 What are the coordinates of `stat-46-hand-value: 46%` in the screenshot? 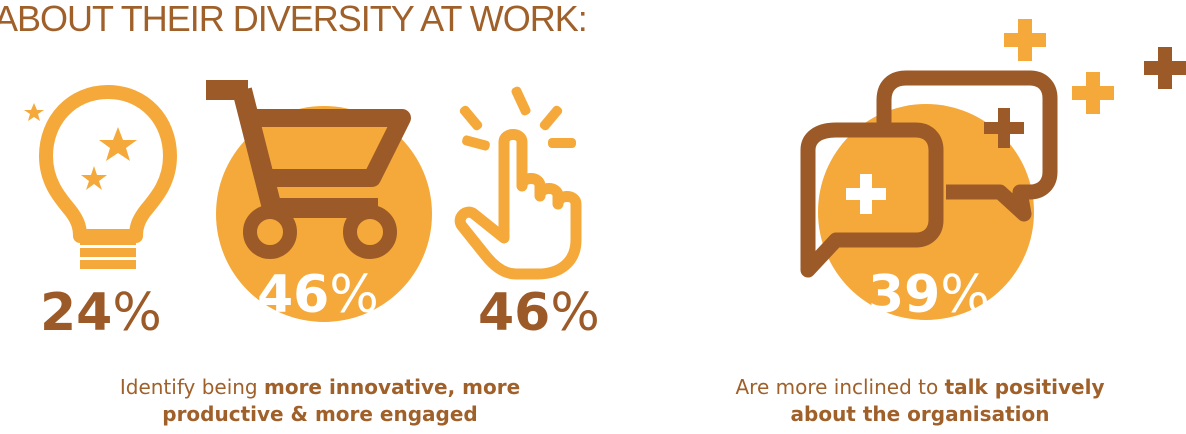 It's located at (539, 313).